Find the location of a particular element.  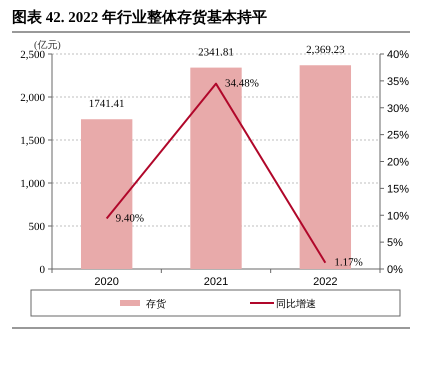

y-tick-label: 1,000 is located at coordinates (33, 184).